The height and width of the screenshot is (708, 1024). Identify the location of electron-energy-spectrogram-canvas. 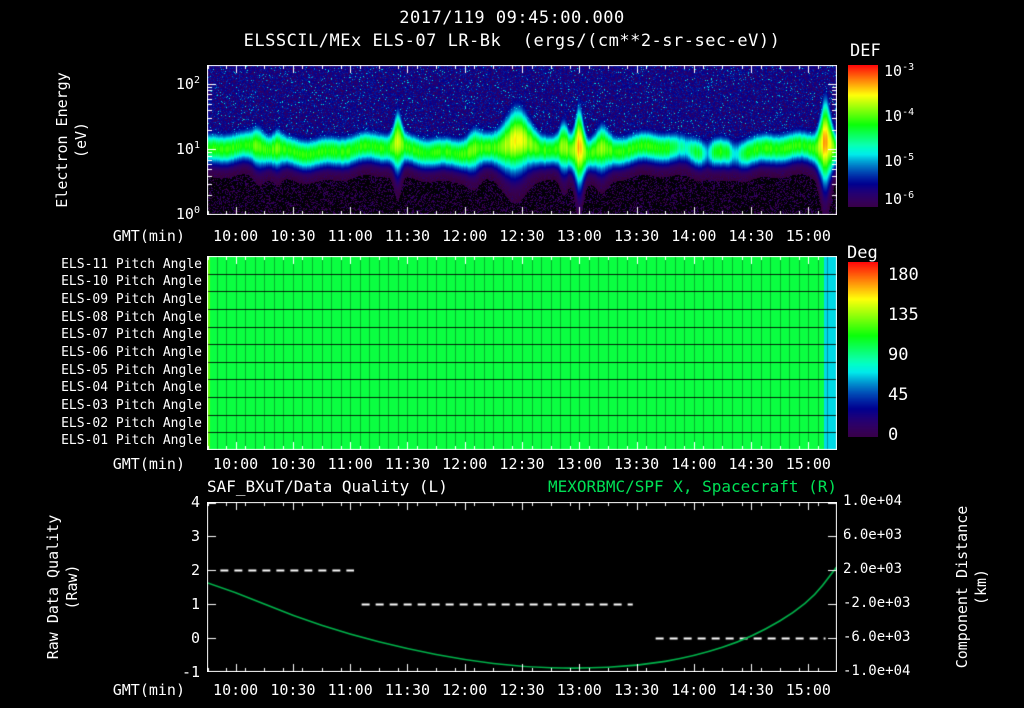
(522, 140).